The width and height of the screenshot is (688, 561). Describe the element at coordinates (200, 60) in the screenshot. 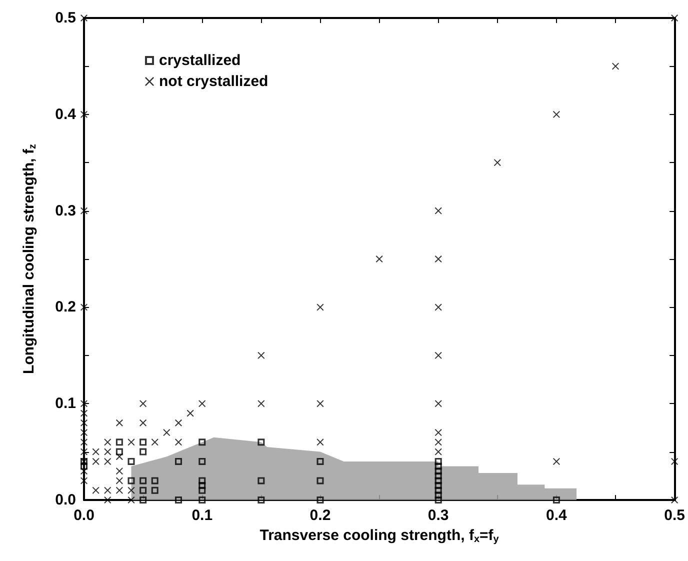

I see `legend-label: crystallized` at that location.